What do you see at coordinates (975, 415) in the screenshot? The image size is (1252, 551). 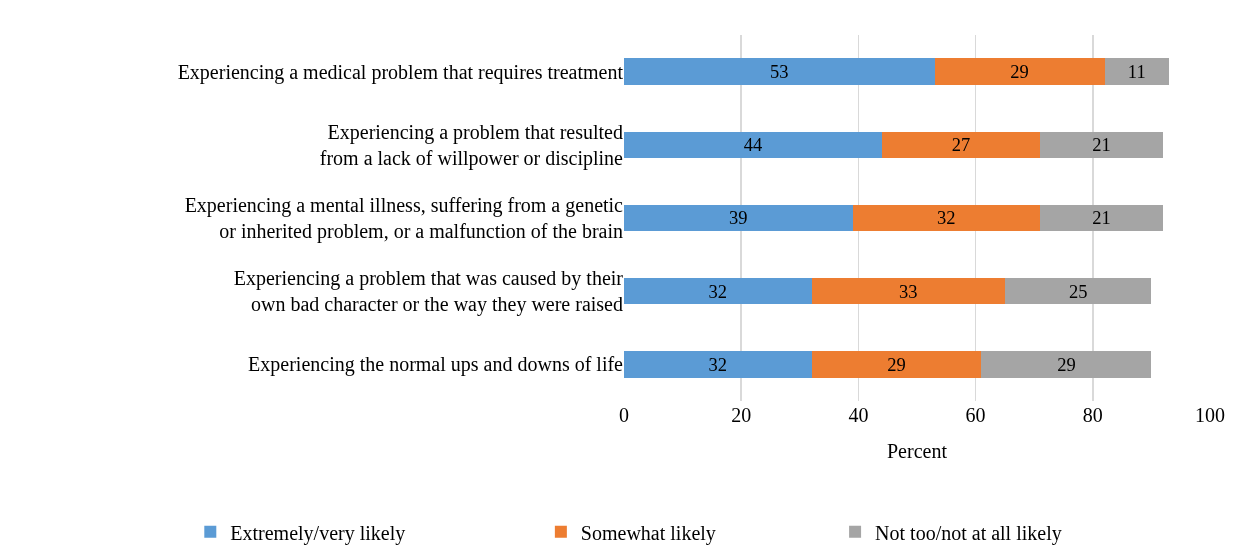 I see `x-tick-label: 60` at bounding box center [975, 415].